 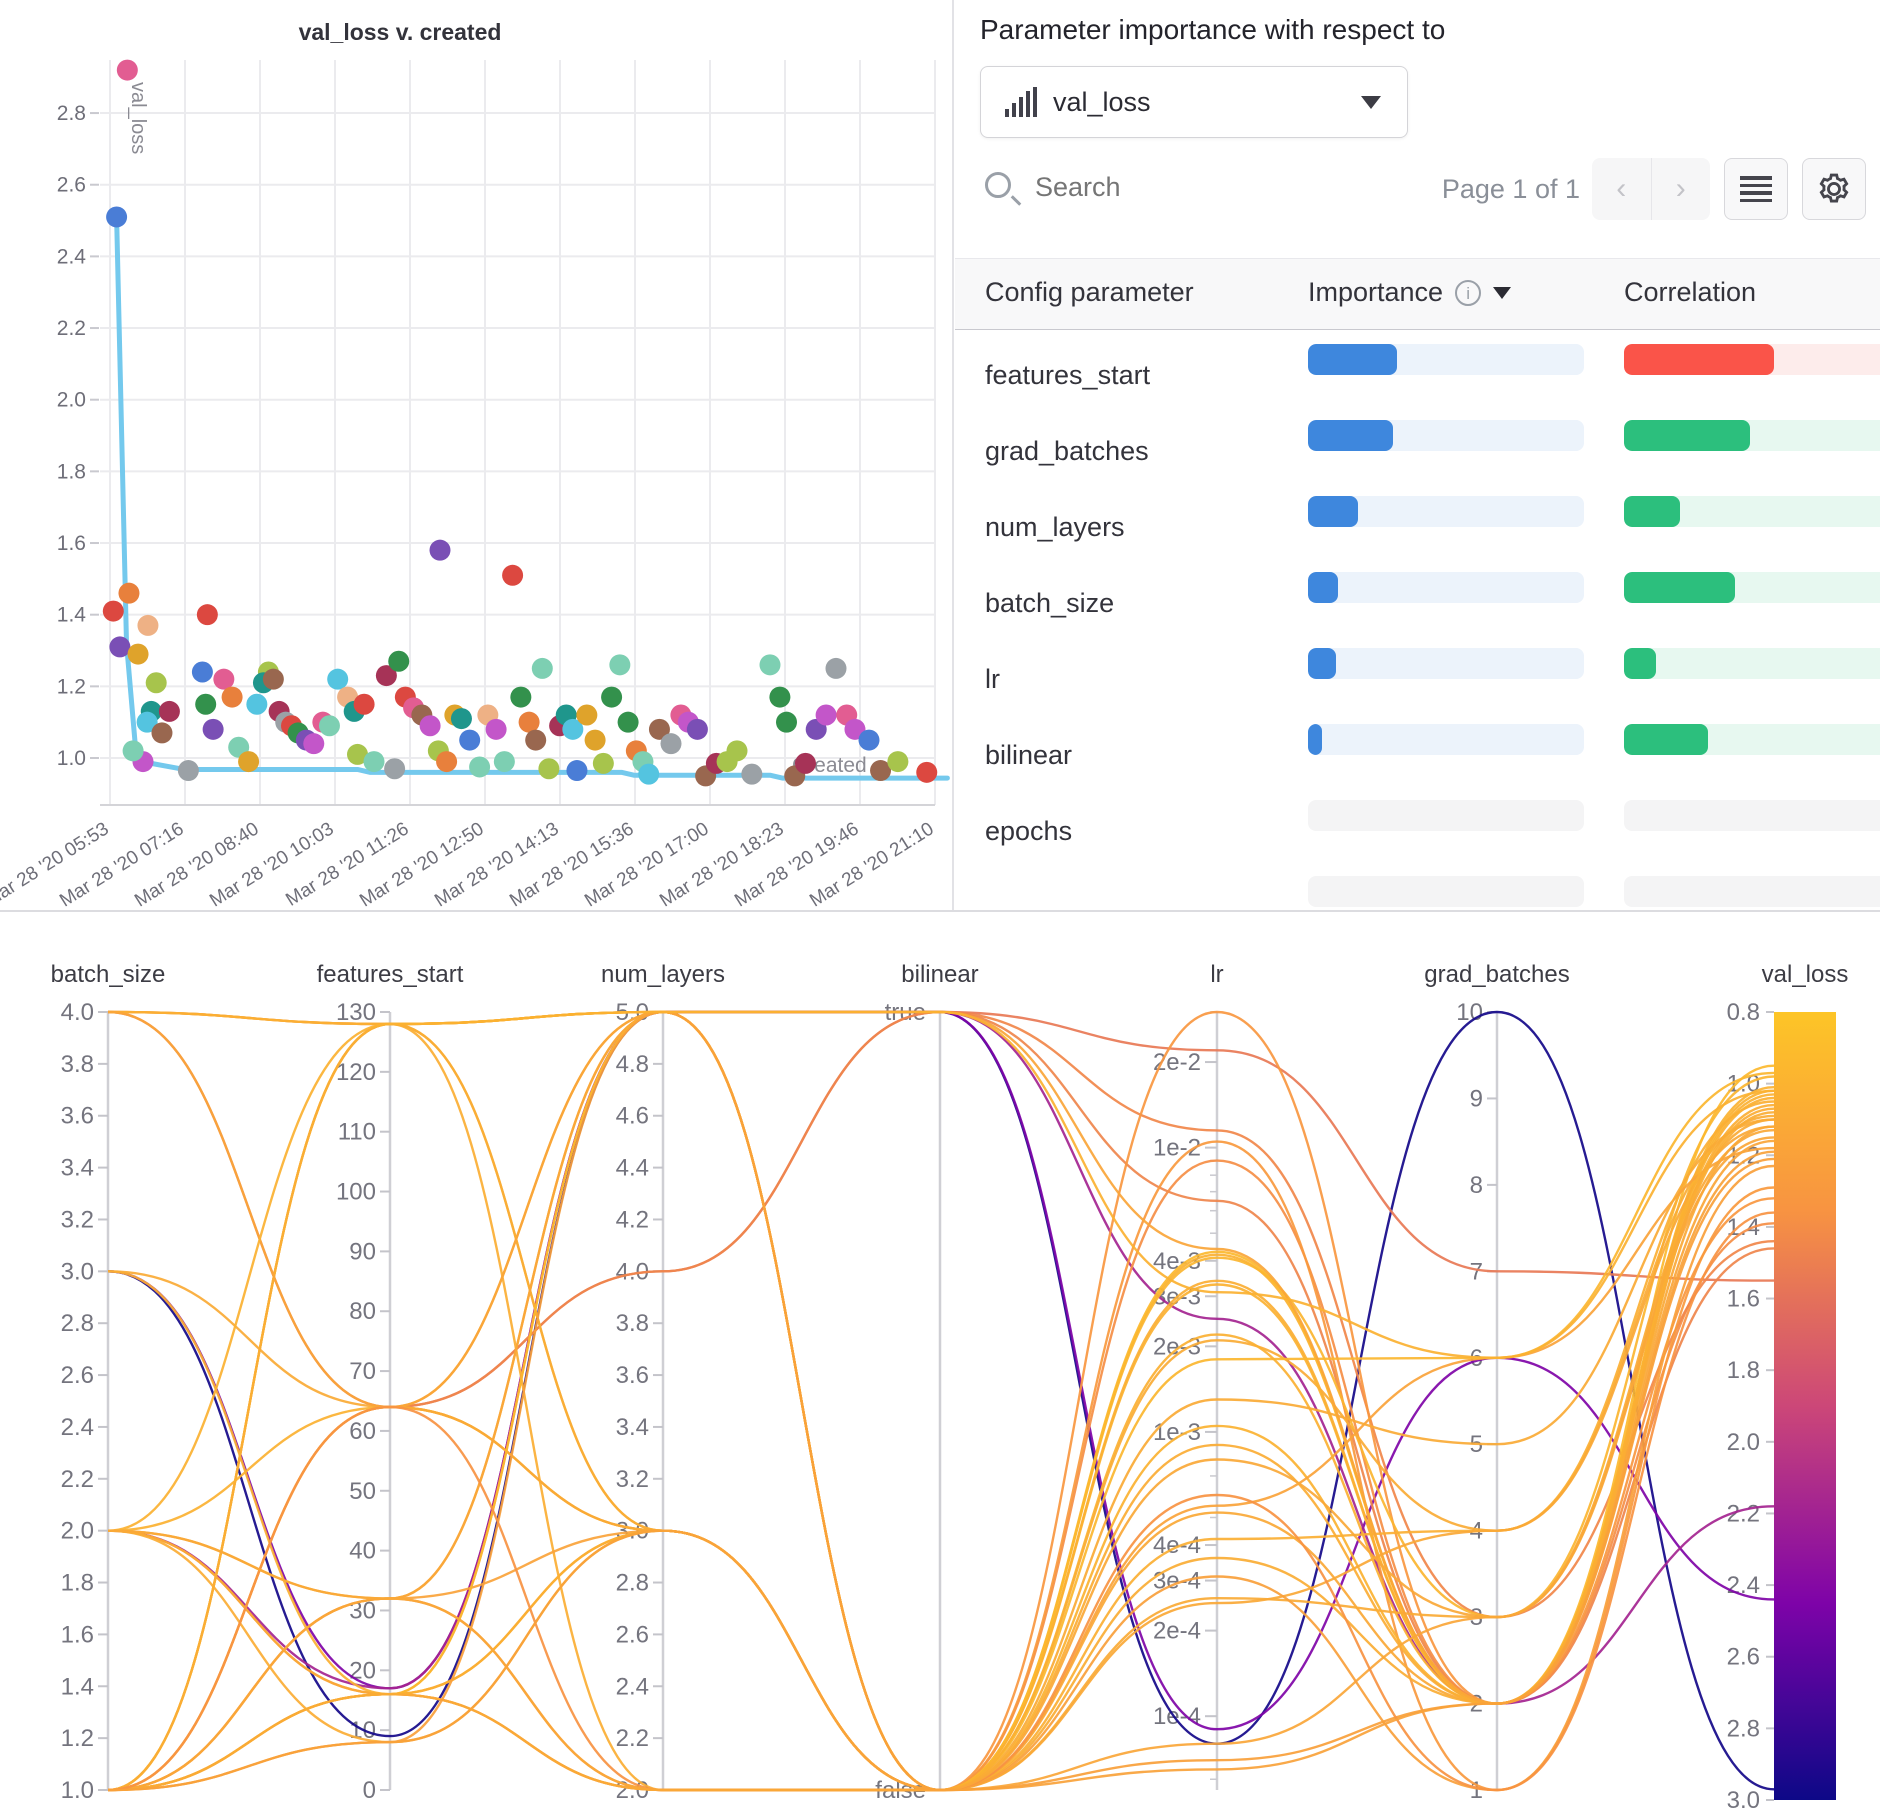 What do you see at coordinates (1417, 826) in the screenshot?
I see `param-row: epochs` at bounding box center [1417, 826].